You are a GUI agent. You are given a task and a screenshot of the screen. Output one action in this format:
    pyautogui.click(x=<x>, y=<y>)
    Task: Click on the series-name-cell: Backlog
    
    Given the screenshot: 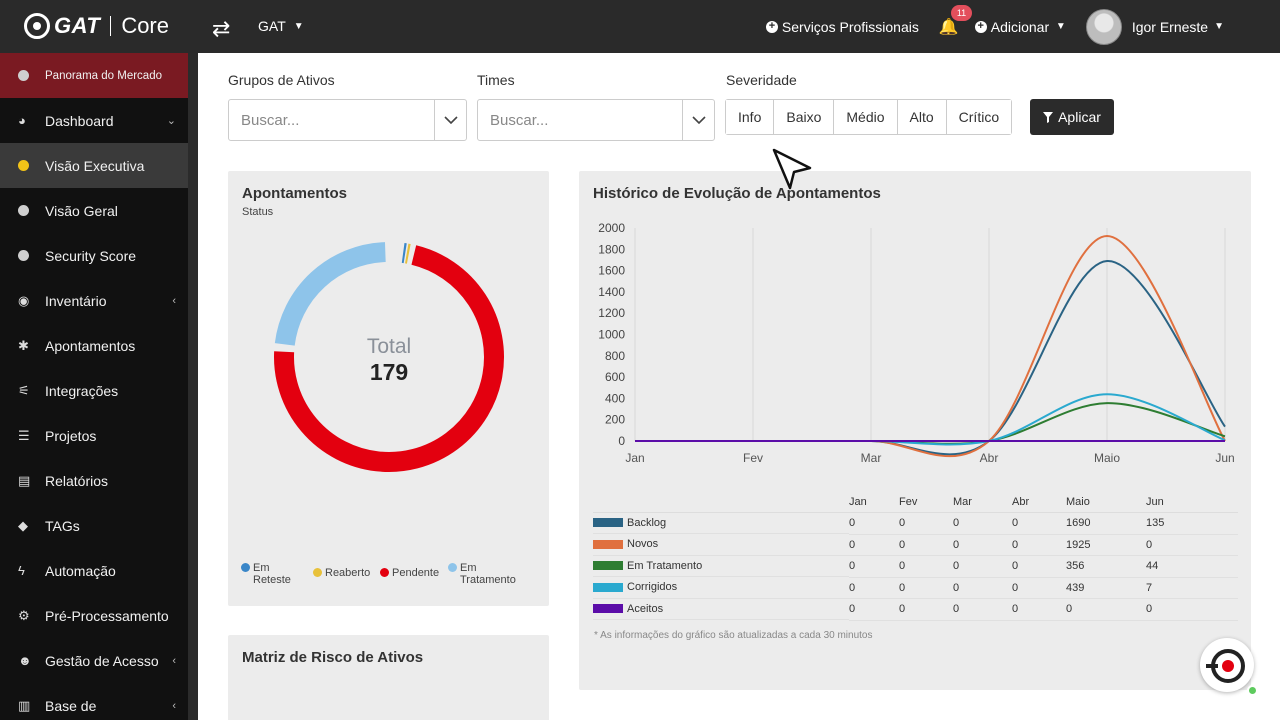 What is the action you would take?
    pyautogui.click(x=721, y=523)
    